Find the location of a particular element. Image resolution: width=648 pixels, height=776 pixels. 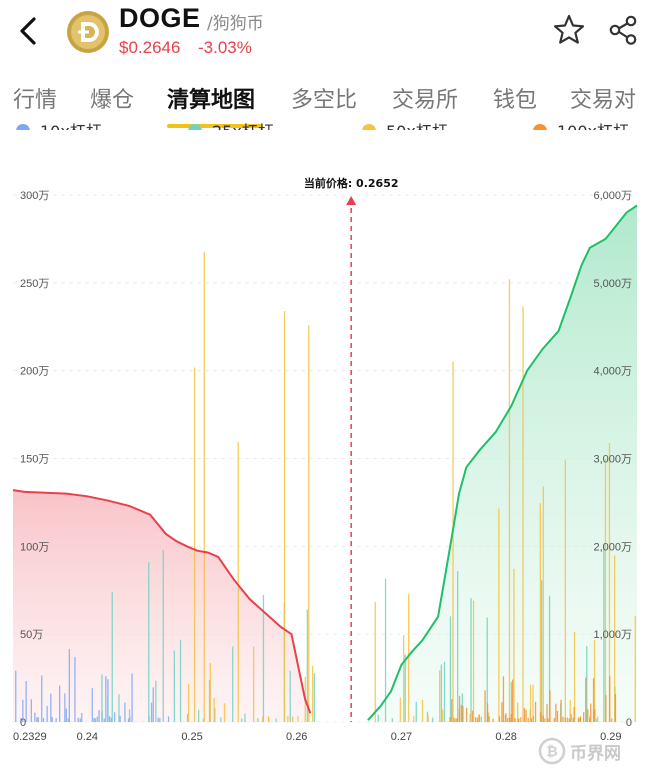

x-axis-tick-label: 0.2329 is located at coordinates (30, 737).